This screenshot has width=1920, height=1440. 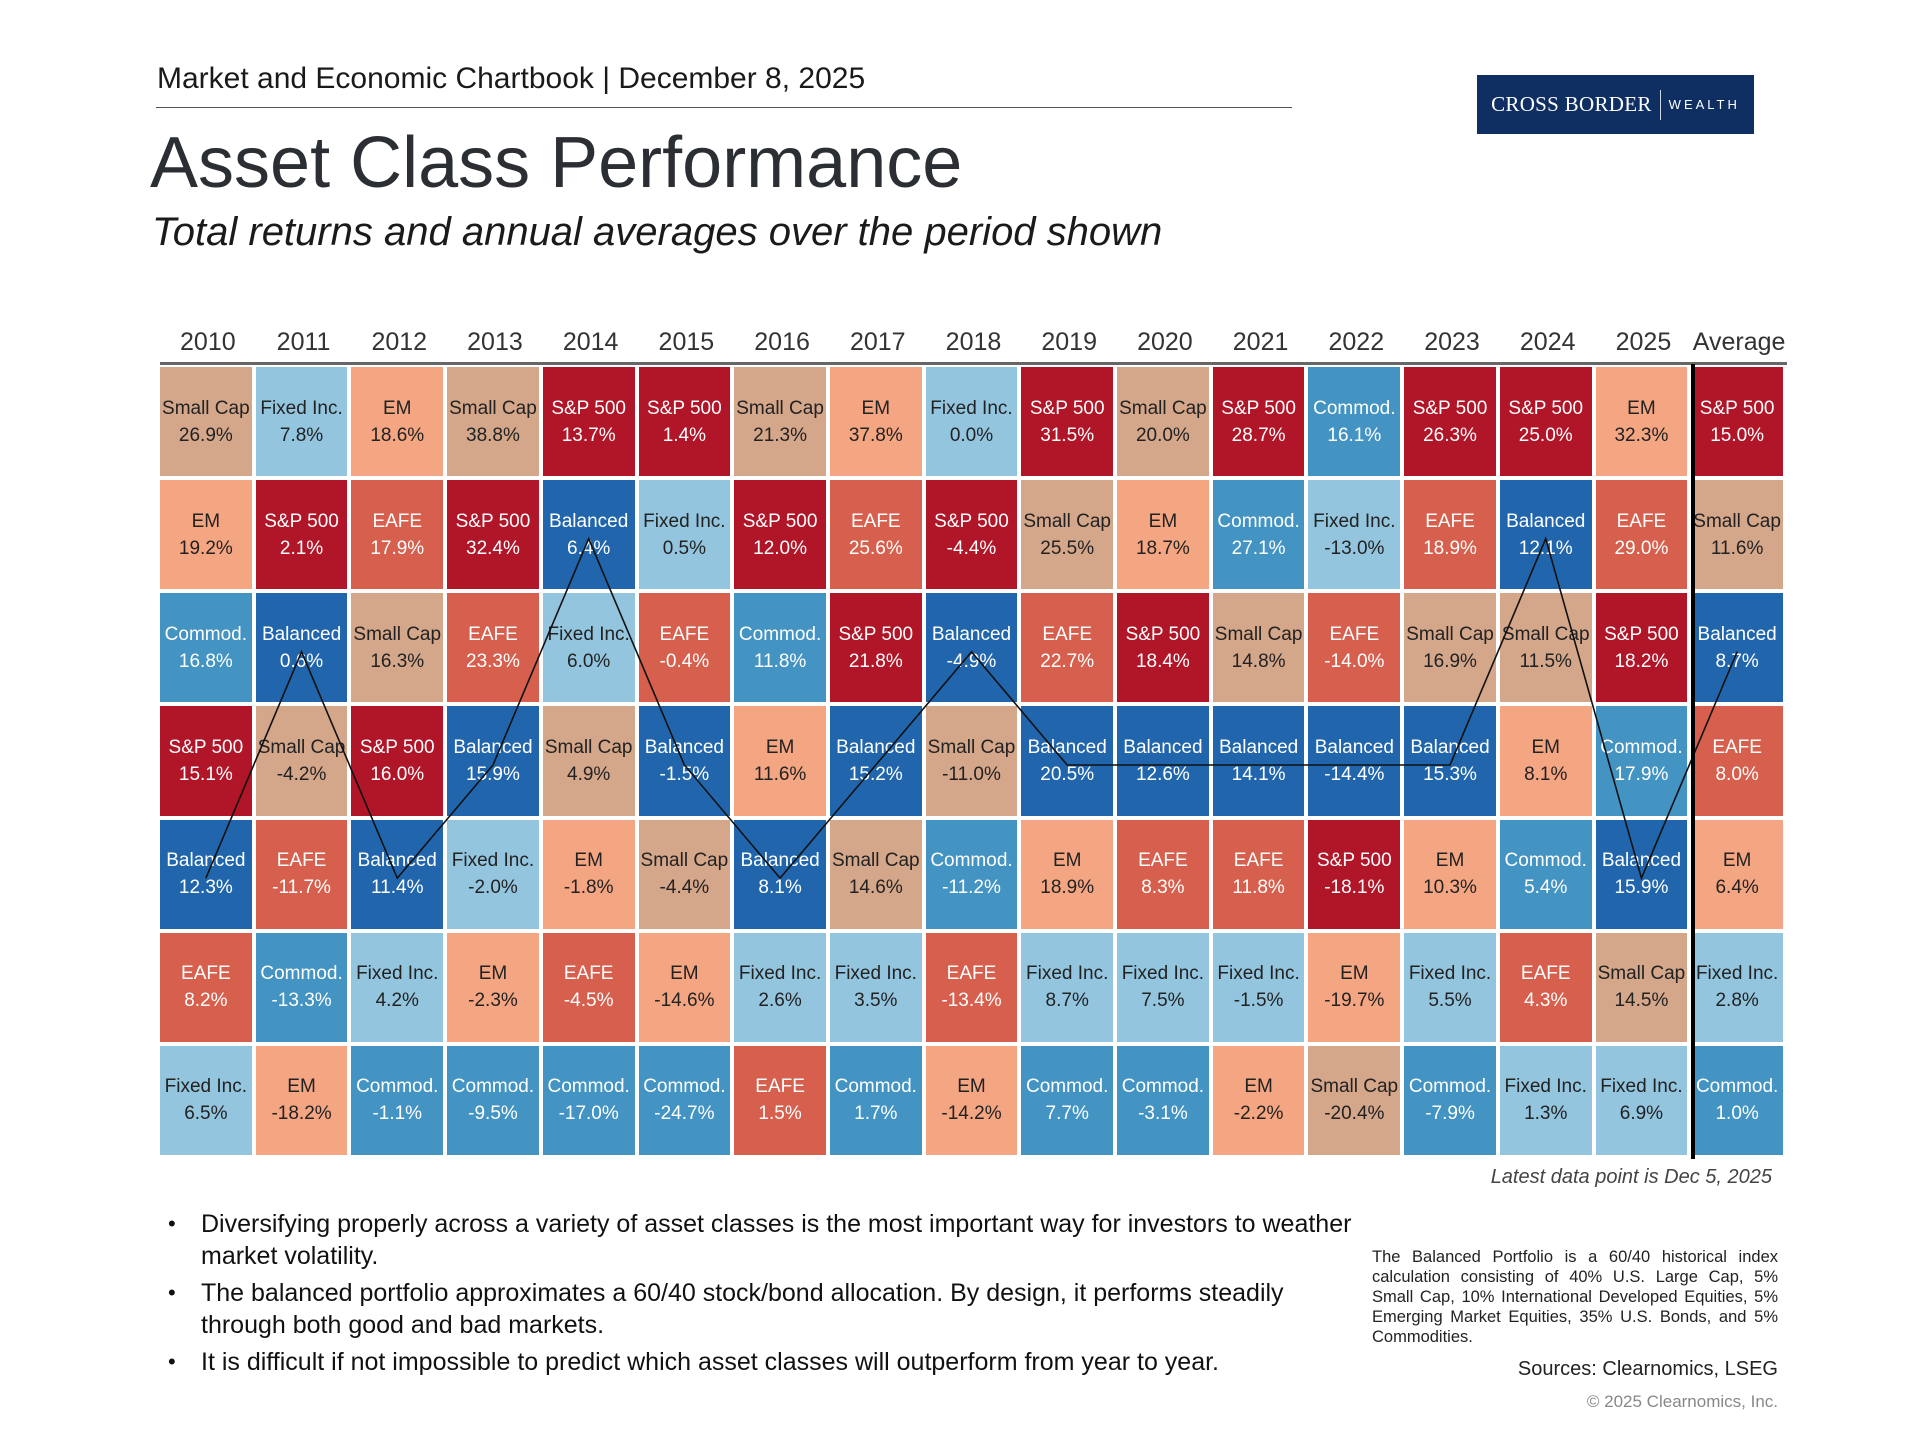 What do you see at coordinates (780, 548) in the screenshot?
I see `cell-return-value: 12.0%` at bounding box center [780, 548].